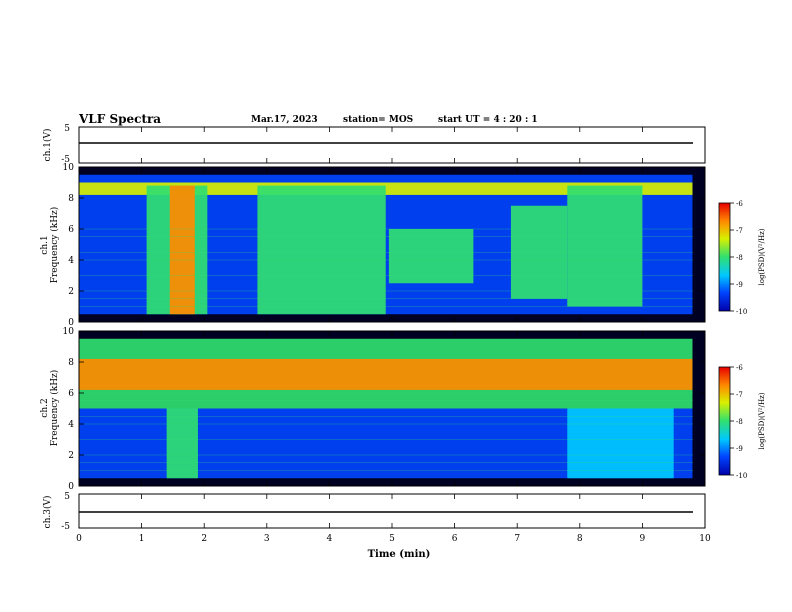  Describe the element at coordinates (67, 497) in the screenshot. I see `ch3-tick-5: 5` at that location.